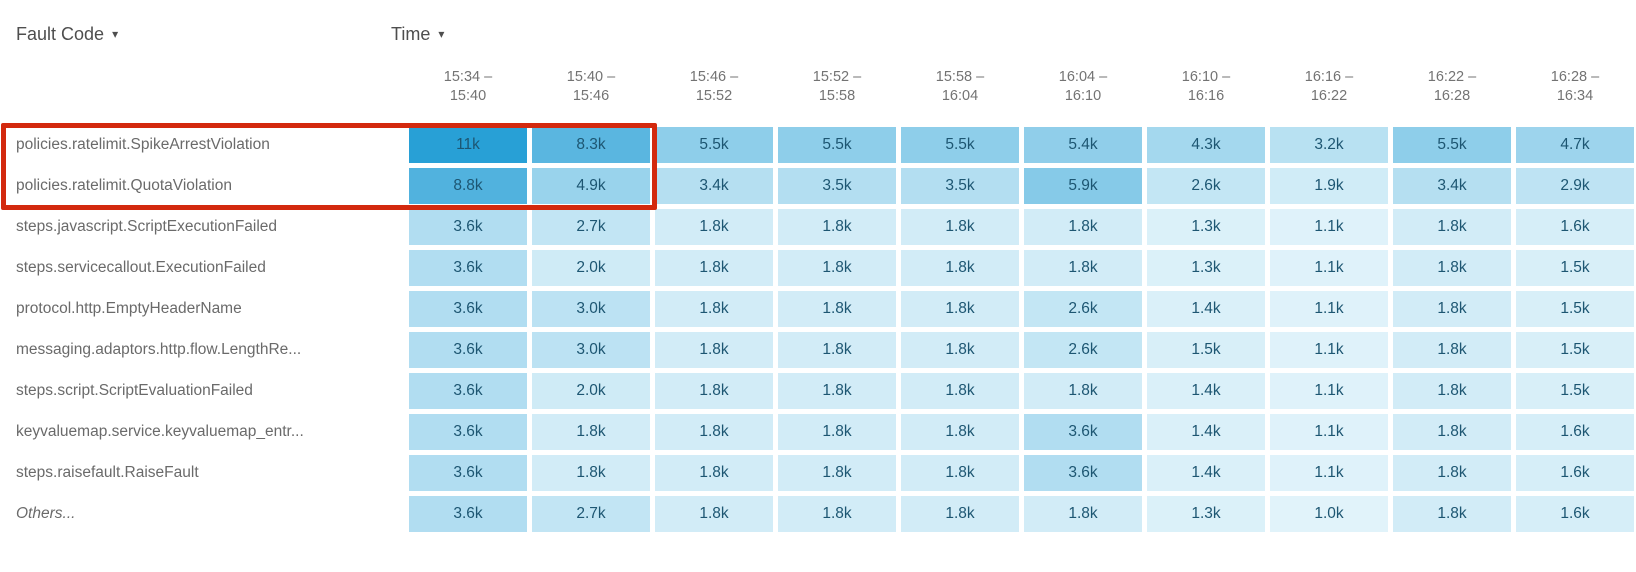 The height and width of the screenshot is (572, 1636). What do you see at coordinates (1575, 186) in the screenshot?
I see `heatmap-cell: 2.9k` at bounding box center [1575, 186].